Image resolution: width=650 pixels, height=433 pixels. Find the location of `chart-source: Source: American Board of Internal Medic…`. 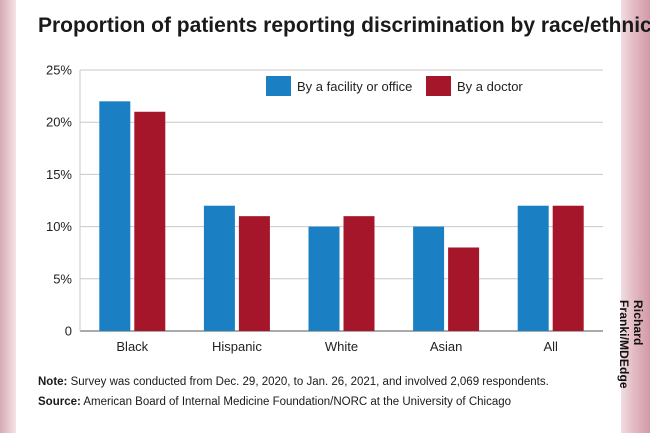

chart-source: Source: American Board of Internal Medic… is located at coordinates (330, 402).